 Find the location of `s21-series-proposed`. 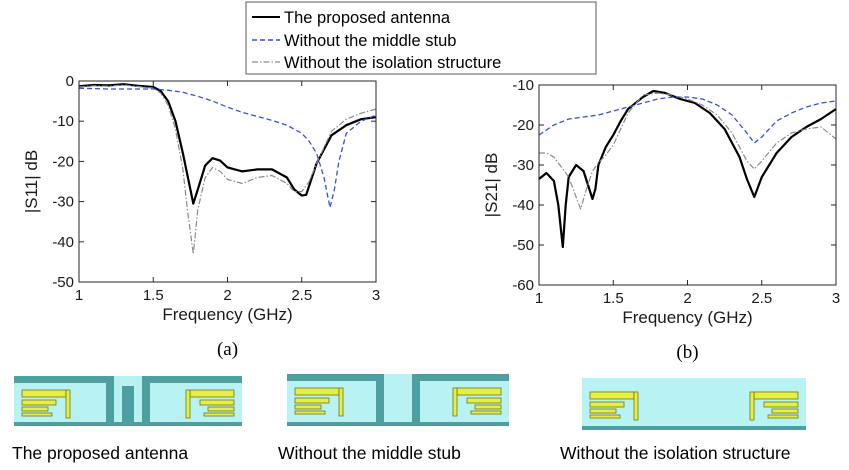

s21-series-proposed is located at coordinates (687, 169).